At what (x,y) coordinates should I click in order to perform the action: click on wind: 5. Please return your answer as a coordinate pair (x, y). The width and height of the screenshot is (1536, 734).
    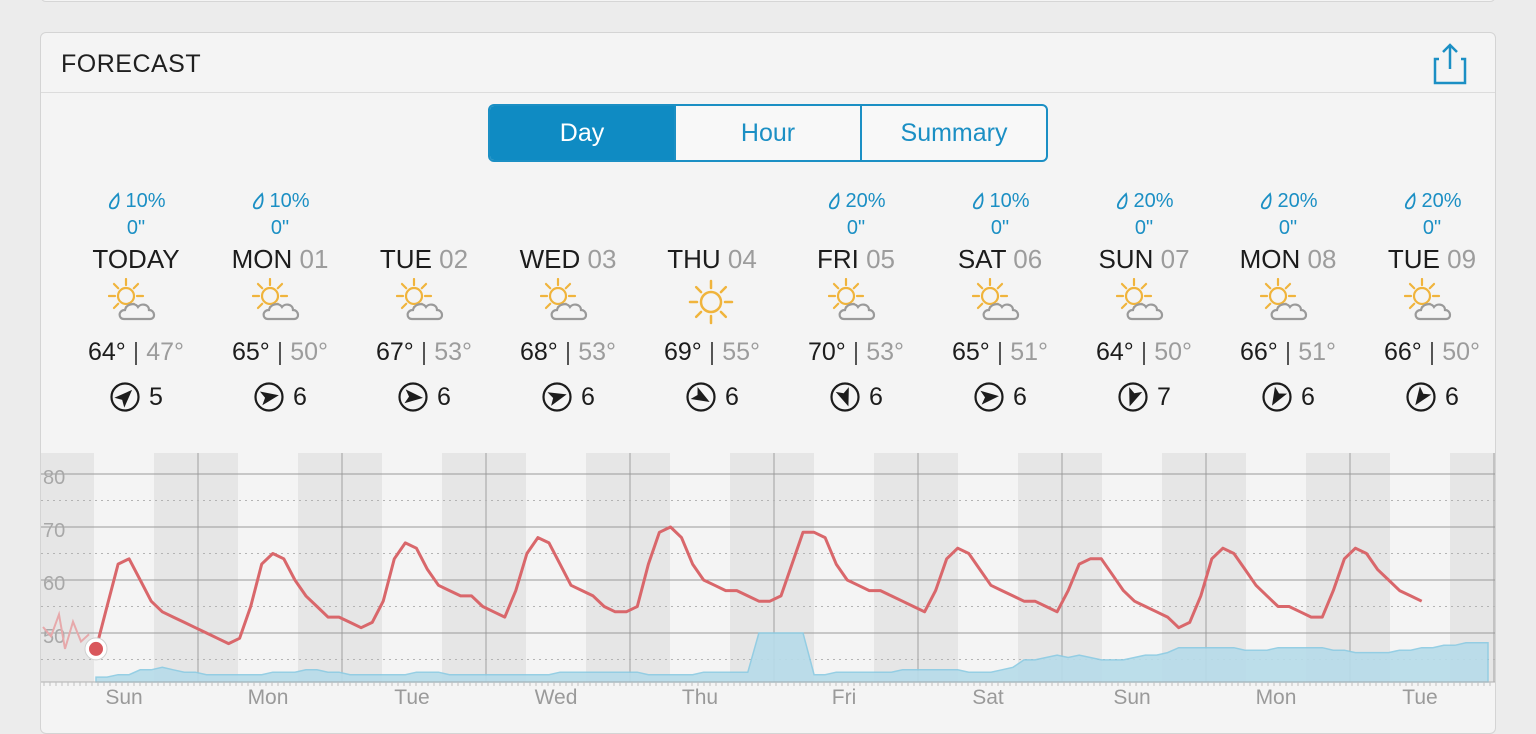
    Looking at the image, I should click on (136, 397).